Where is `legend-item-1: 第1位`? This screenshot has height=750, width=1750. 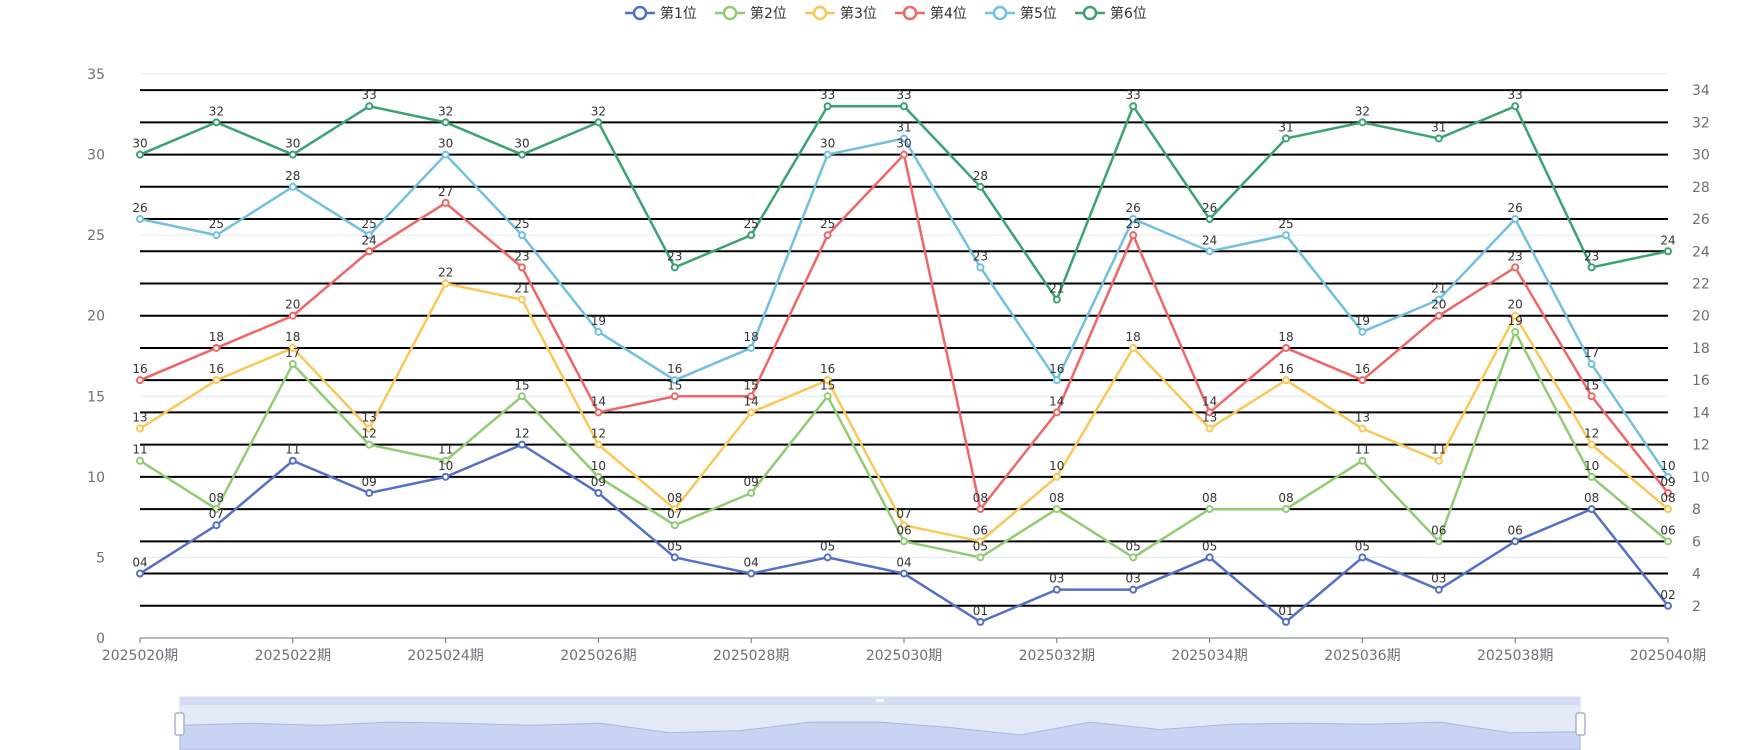 legend-item-1: 第1位 is located at coordinates (661, 13).